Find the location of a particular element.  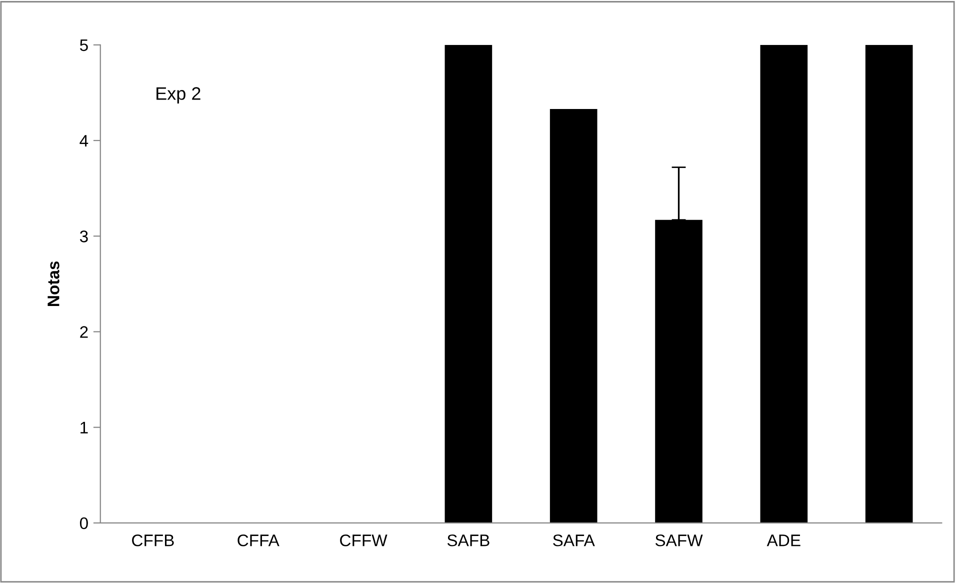

x-tick-label: CFFW is located at coordinates (364, 540).